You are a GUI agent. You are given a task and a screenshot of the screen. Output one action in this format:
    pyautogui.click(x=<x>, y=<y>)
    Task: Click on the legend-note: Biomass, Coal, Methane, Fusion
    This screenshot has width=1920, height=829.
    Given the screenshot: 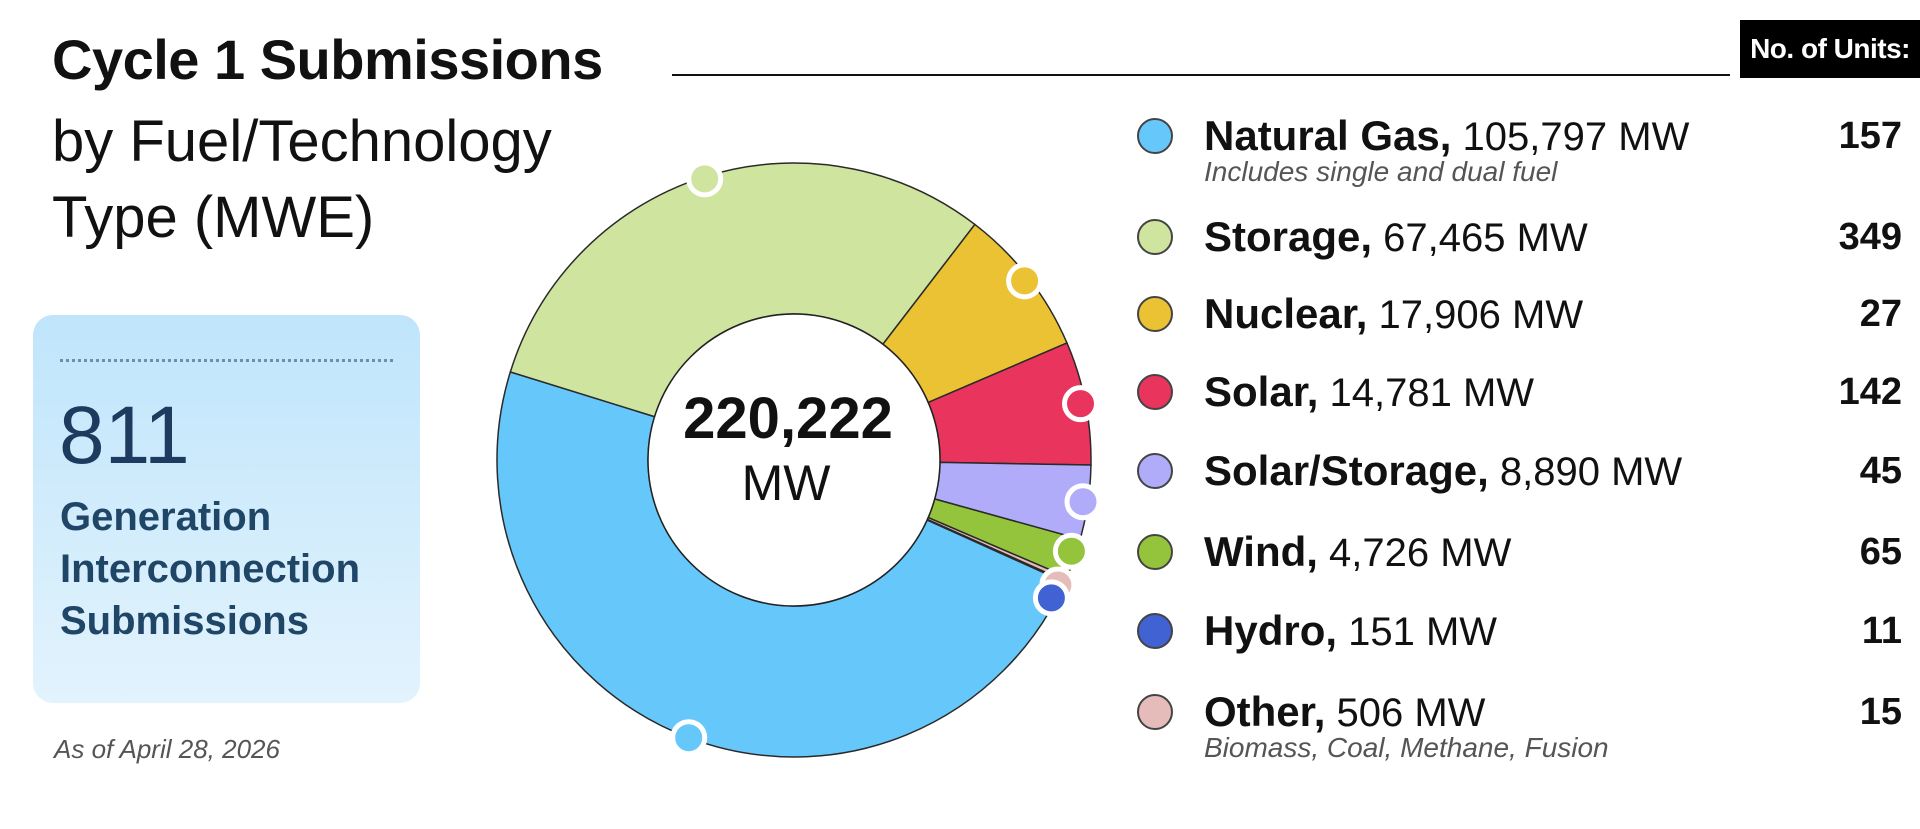 What is the action you would take?
    pyautogui.click(x=1406, y=747)
    